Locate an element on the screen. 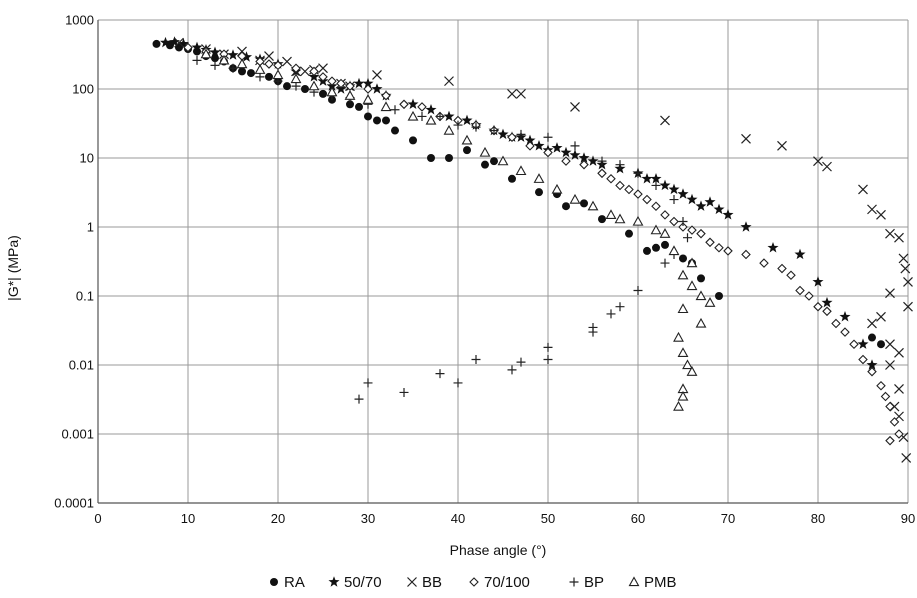 The height and width of the screenshot is (598, 917). legend-label: RA is located at coordinates (294, 582).